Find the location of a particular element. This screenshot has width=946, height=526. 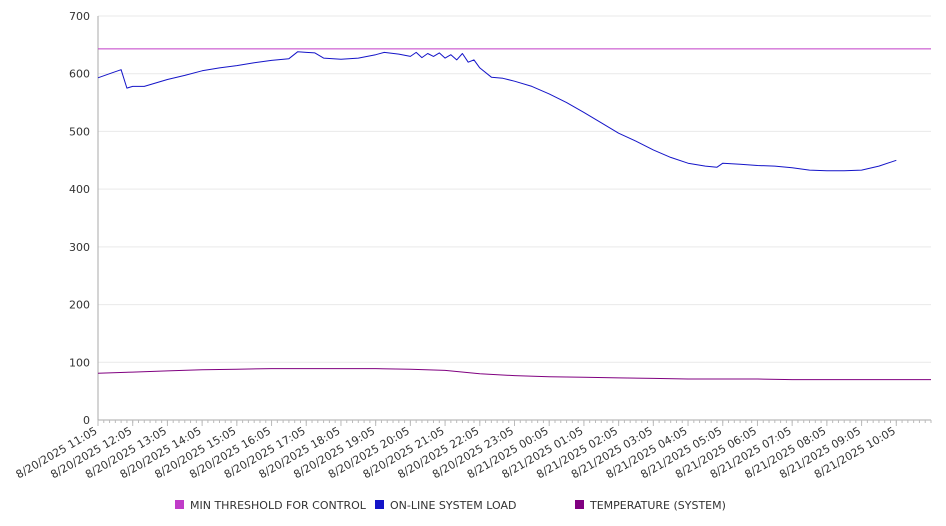

y-tick-label: 100 is located at coordinates (79, 362).